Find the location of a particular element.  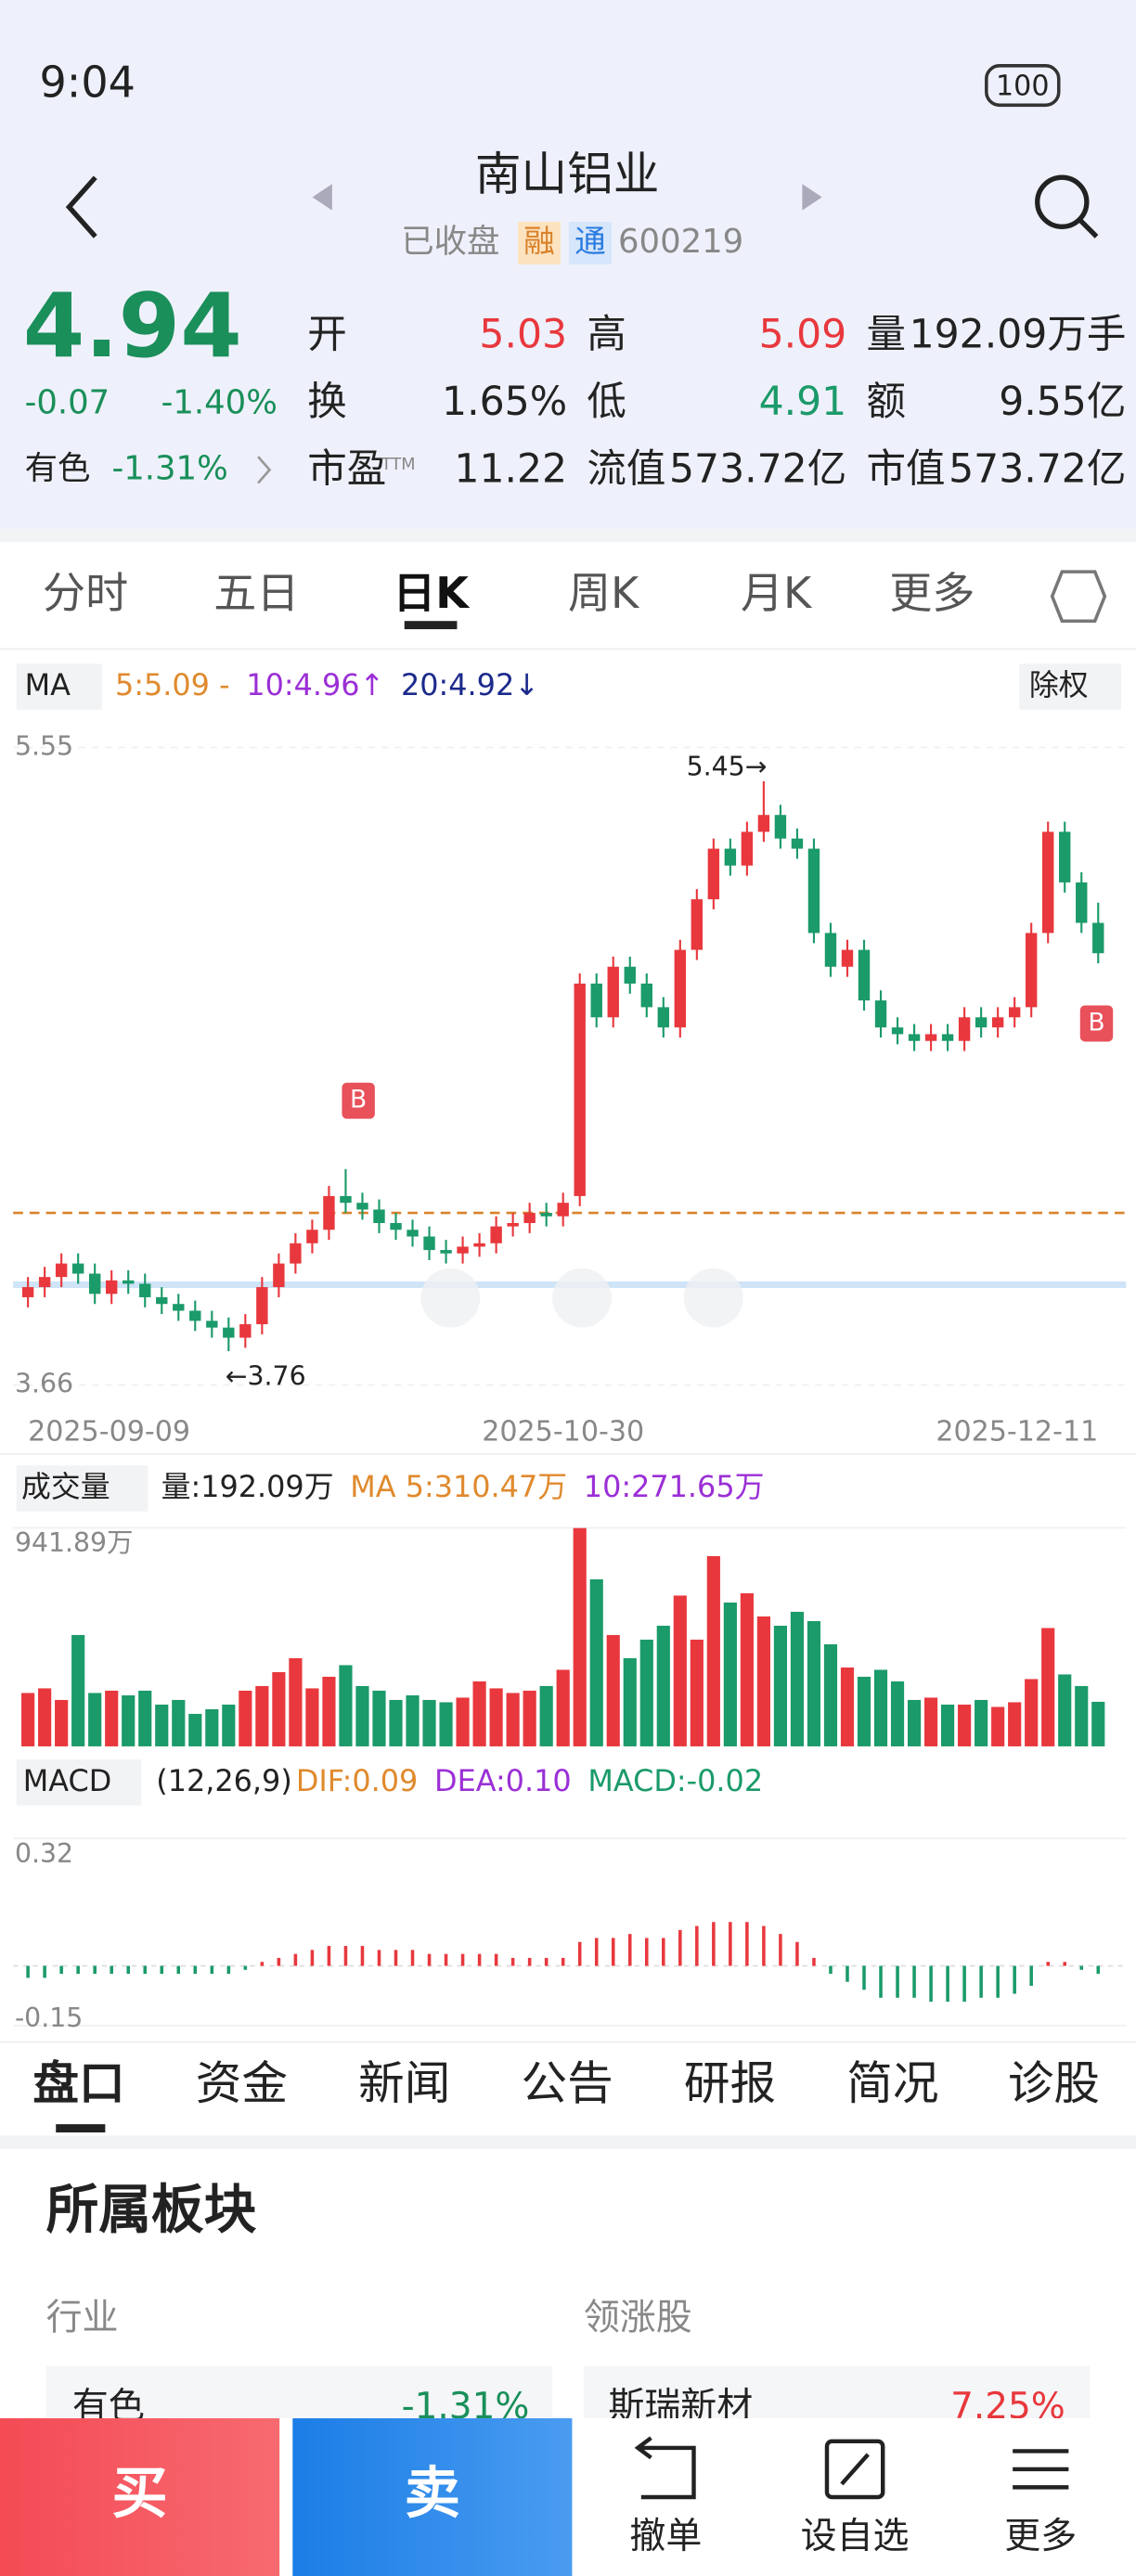

info-tab: 公告 is located at coordinates (567, 2083).